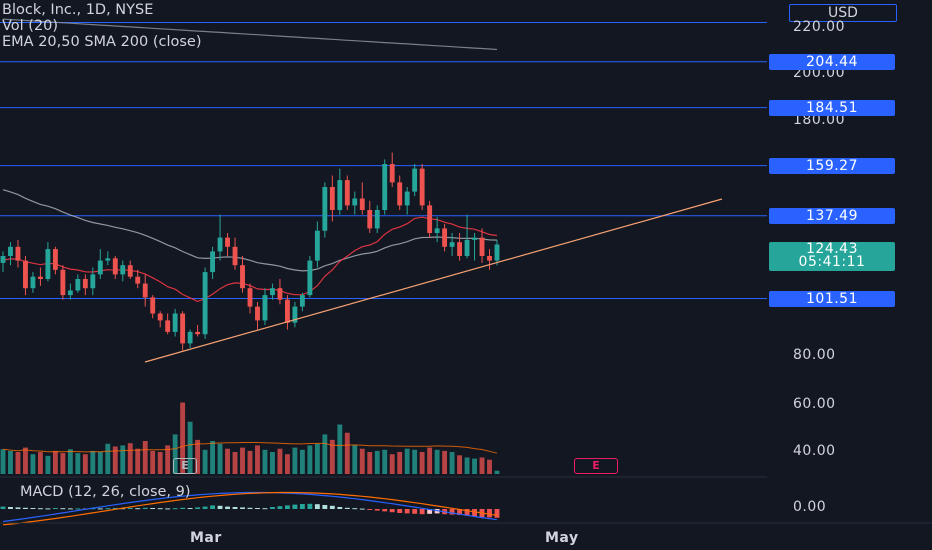  I want to click on current-price-tag: 124.43 05:41:11, so click(832, 256).